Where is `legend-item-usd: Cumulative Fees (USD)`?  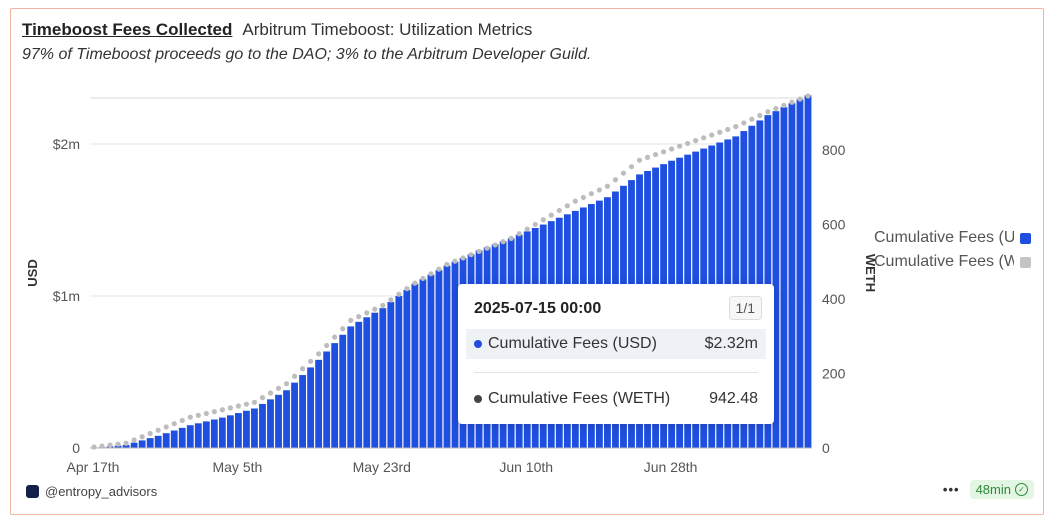
legend-item-usd: Cumulative Fees (USD) is located at coordinates (954, 238).